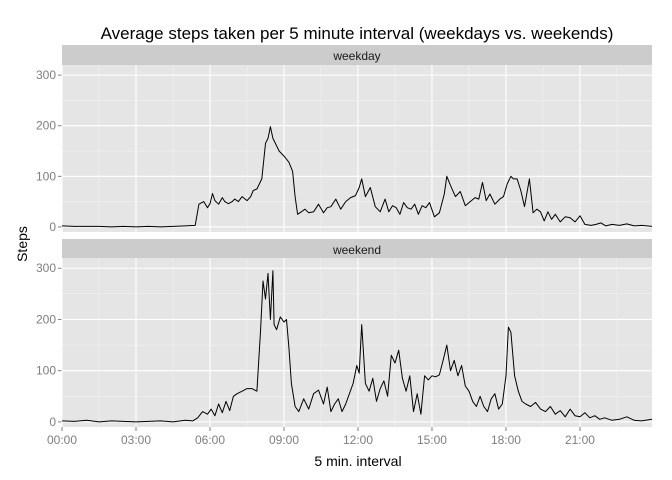 The height and width of the screenshot is (480, 672). What do you see at coordinates (284, 440) in the screenshot?
I see `x-tick-label: 09:00` at bounding box center [284, 440].